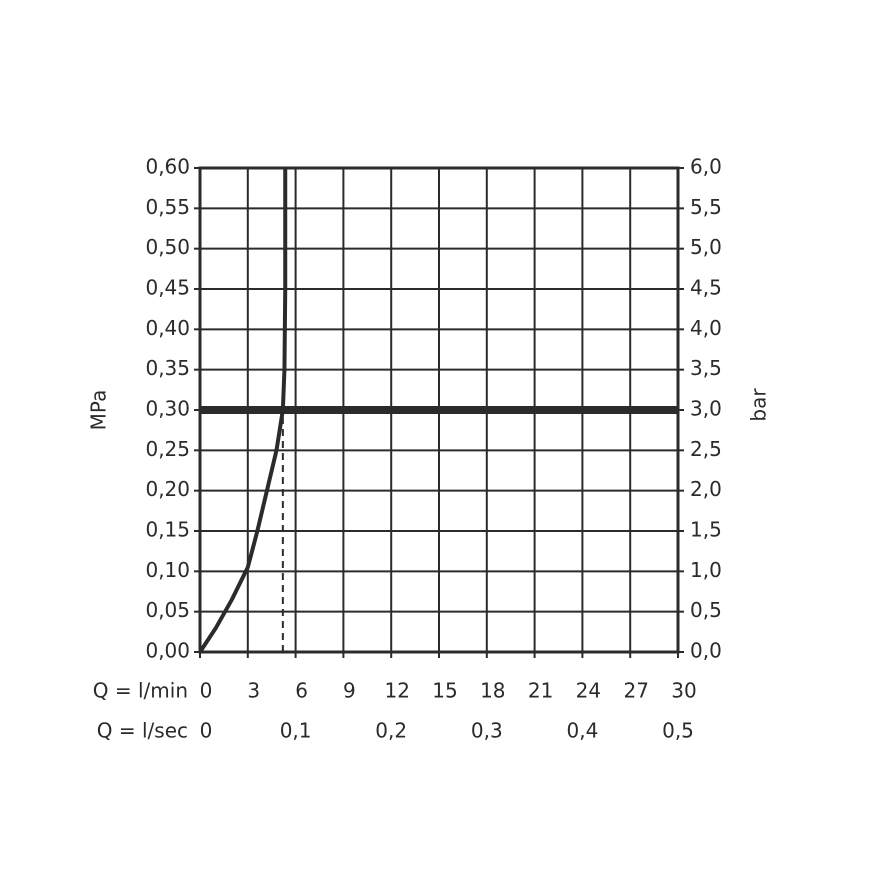 The image size is (888, 888). What do you see at coordinates (588, 691) in the screenshot?
I see `x-tick-label: 24` at bounding box center [588, 691].